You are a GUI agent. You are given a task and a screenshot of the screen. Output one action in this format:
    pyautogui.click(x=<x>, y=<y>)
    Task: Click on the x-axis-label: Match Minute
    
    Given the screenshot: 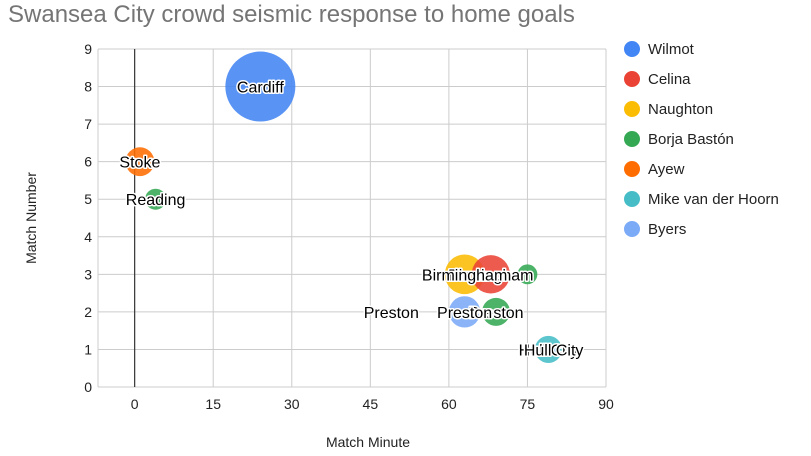 What is the action you would take?
    pyautogui.click(x=368, y=442)
    